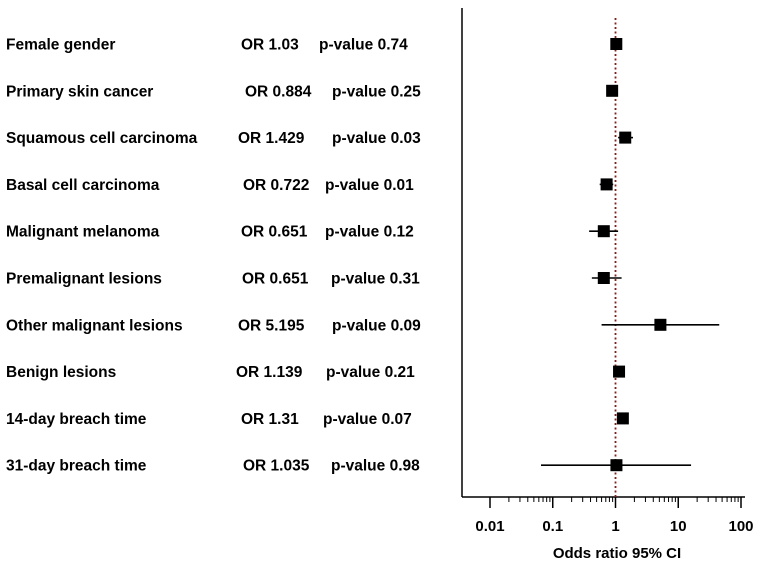  Describe the element at coordinates (367, 419) in the screenshot. I see `row-p-value: p-value 0.07` at that location.